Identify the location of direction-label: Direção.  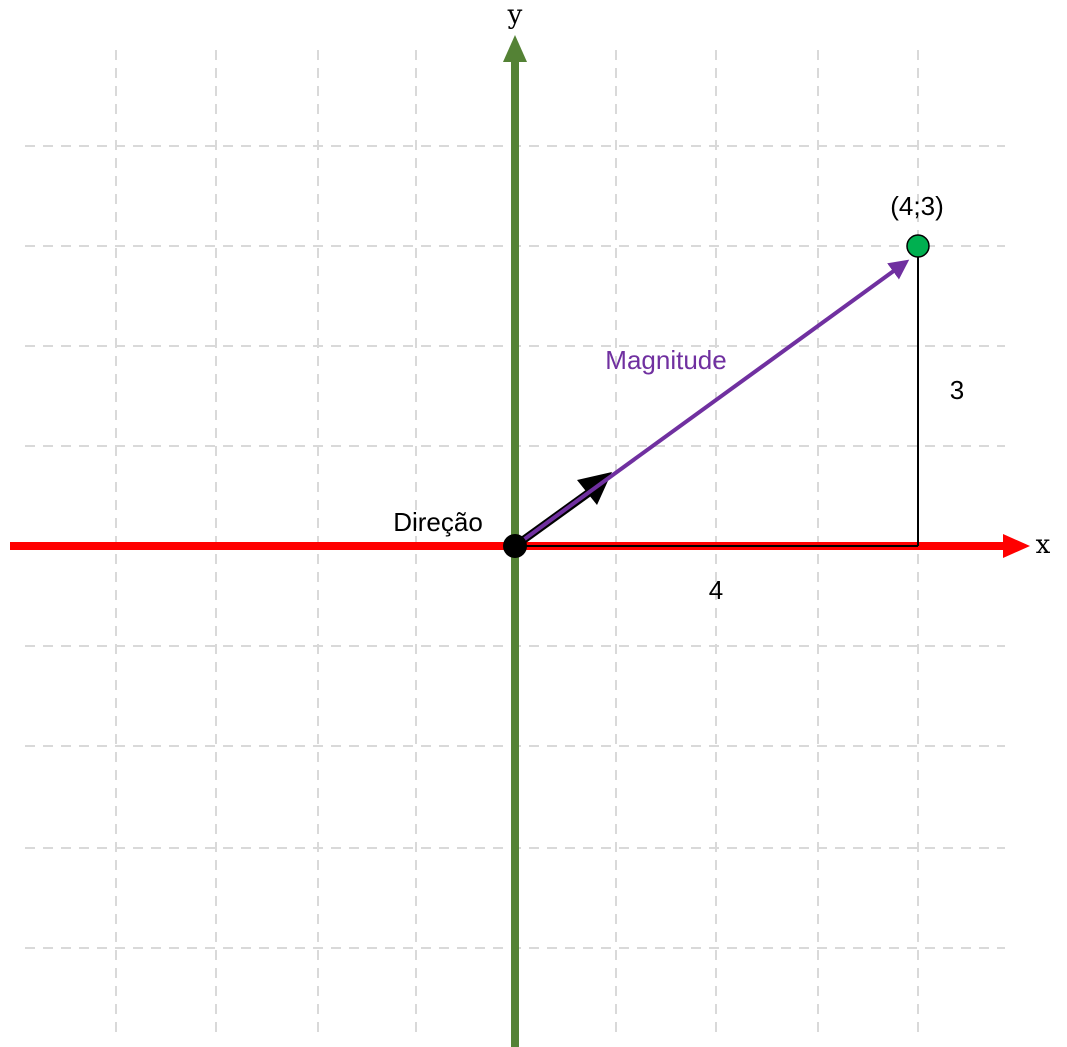
(438, 522).